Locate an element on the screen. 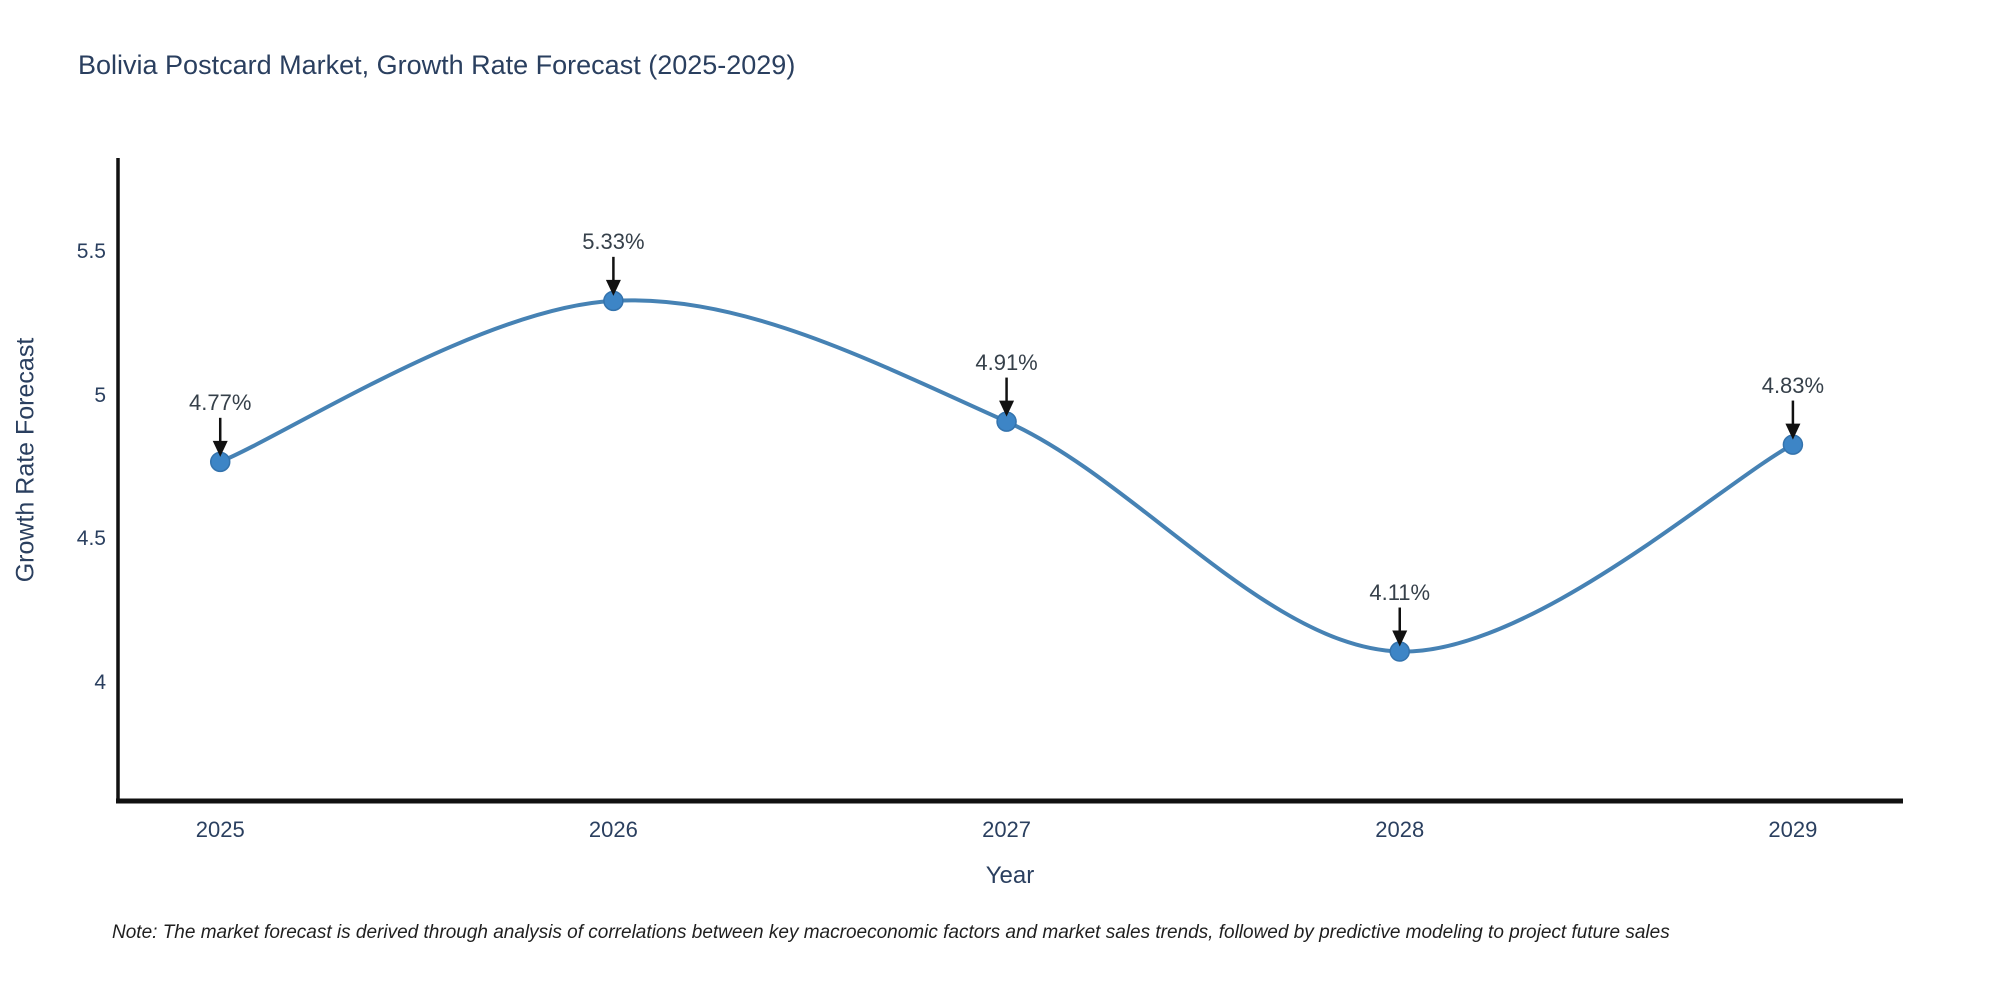 Image resolution: width=2000 pixels, height=1000 pixels. x-axis-label: Year is located at coordinates (1010, 875).